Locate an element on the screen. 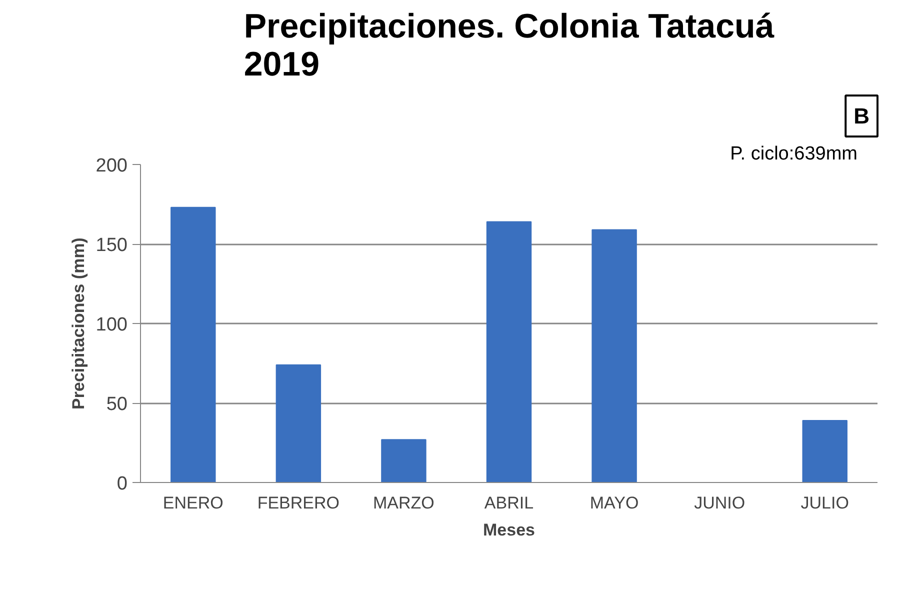 This screenshot has height=594, width=897. y-axis-title: Precipitaciones (mm) is located at coordinates (78, 324).